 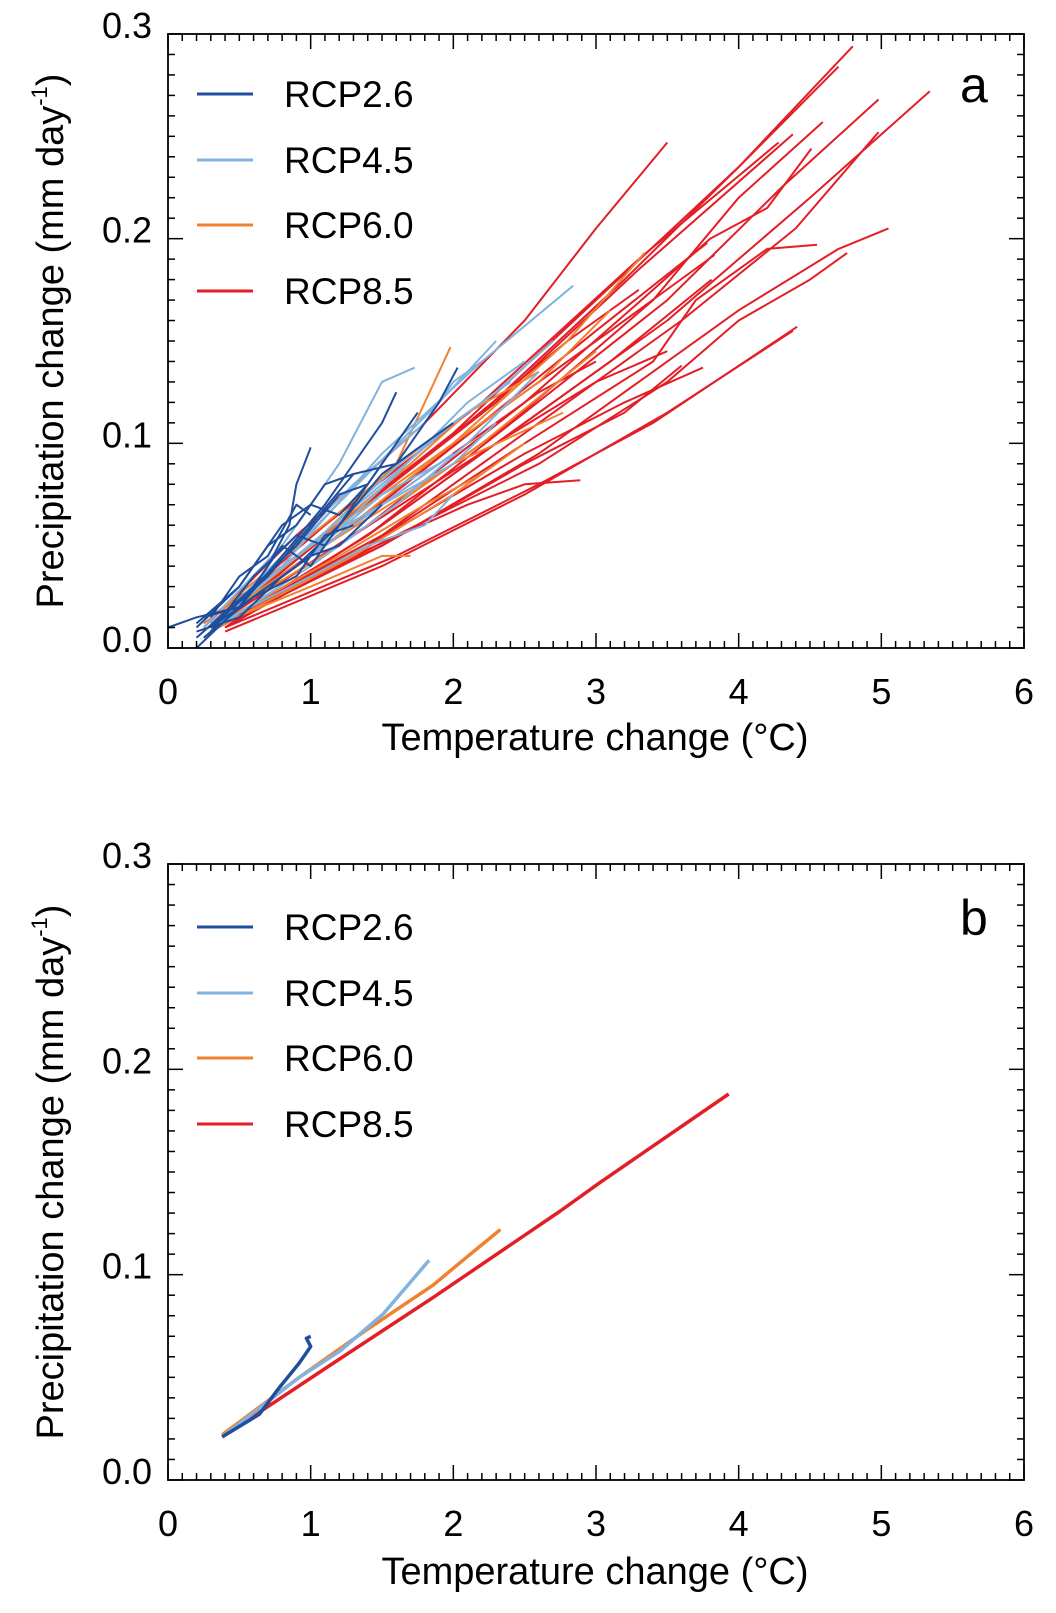 I want to click on series-lines, so click(x=475, y=1265).